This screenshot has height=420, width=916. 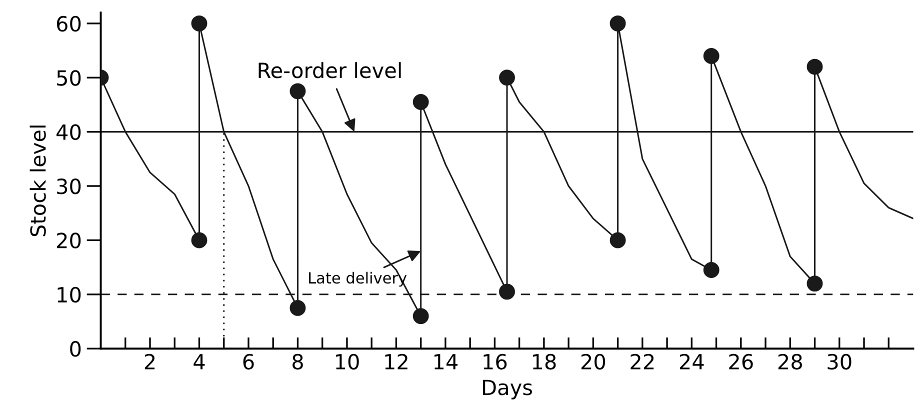 I want to click on annotation: Re-order level, so click(x=329, y=70).